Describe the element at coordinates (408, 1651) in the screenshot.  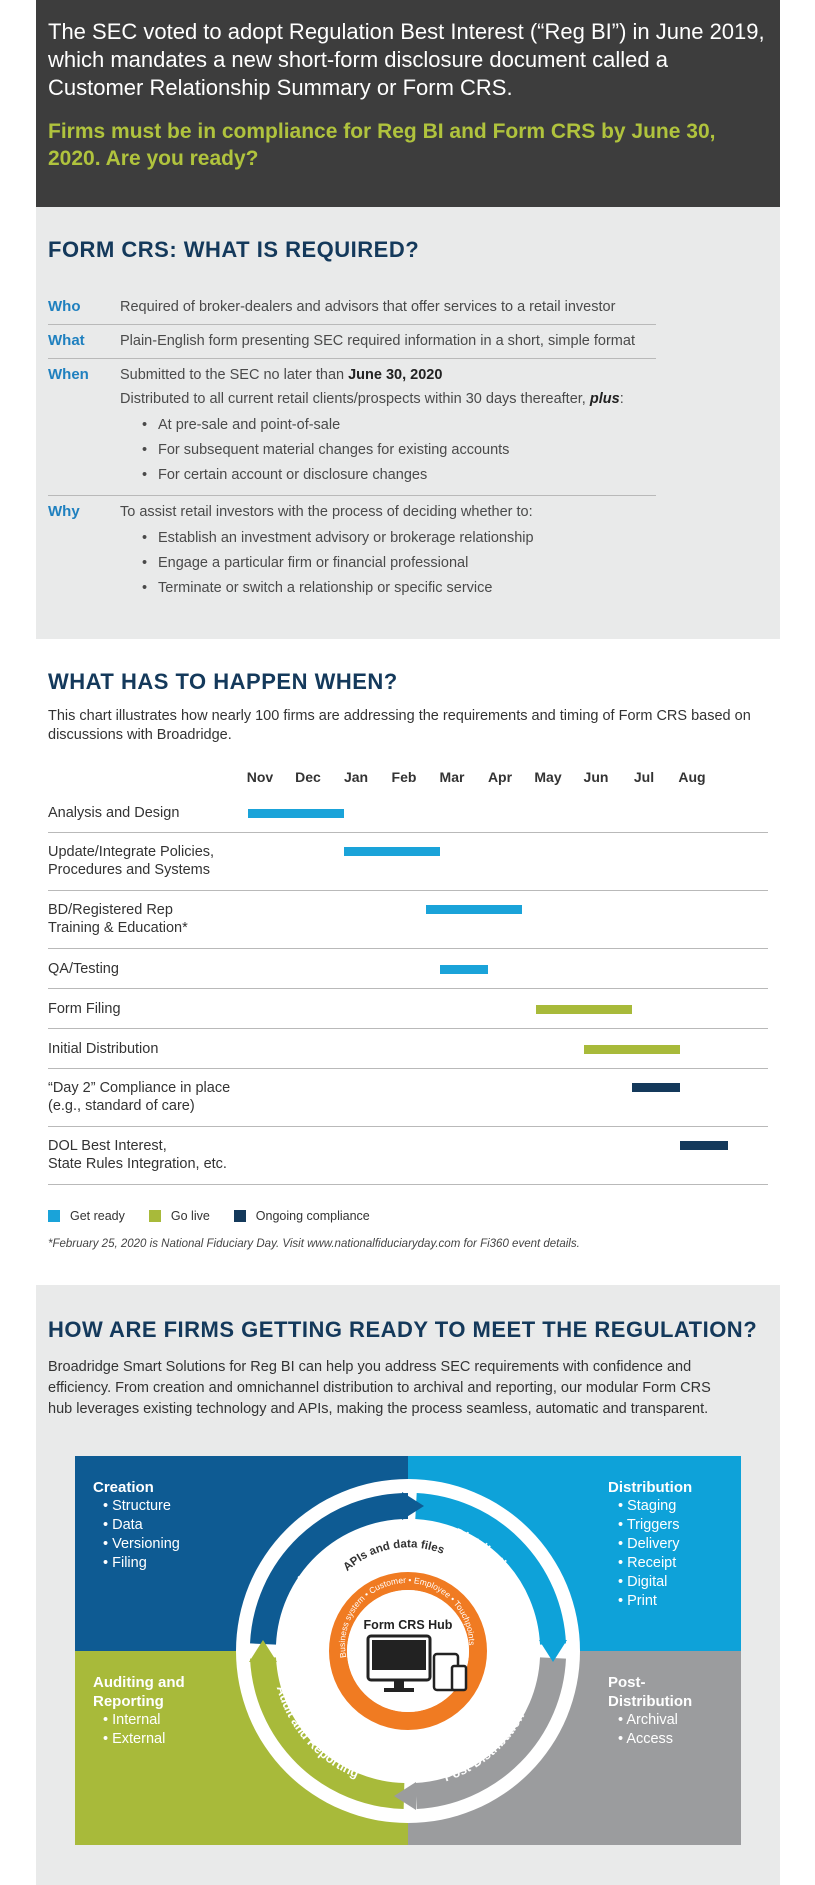
I see `hub-ring` at that location.